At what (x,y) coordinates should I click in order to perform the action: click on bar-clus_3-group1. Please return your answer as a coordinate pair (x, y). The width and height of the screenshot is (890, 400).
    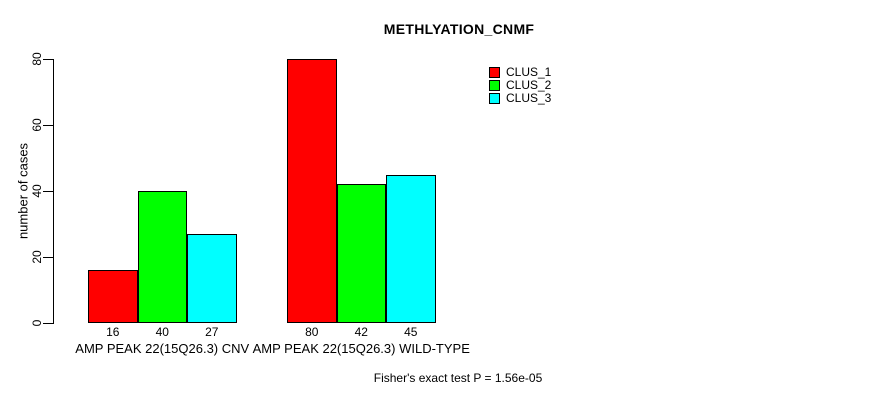
    Looking at the image, I should click on (212, 278).